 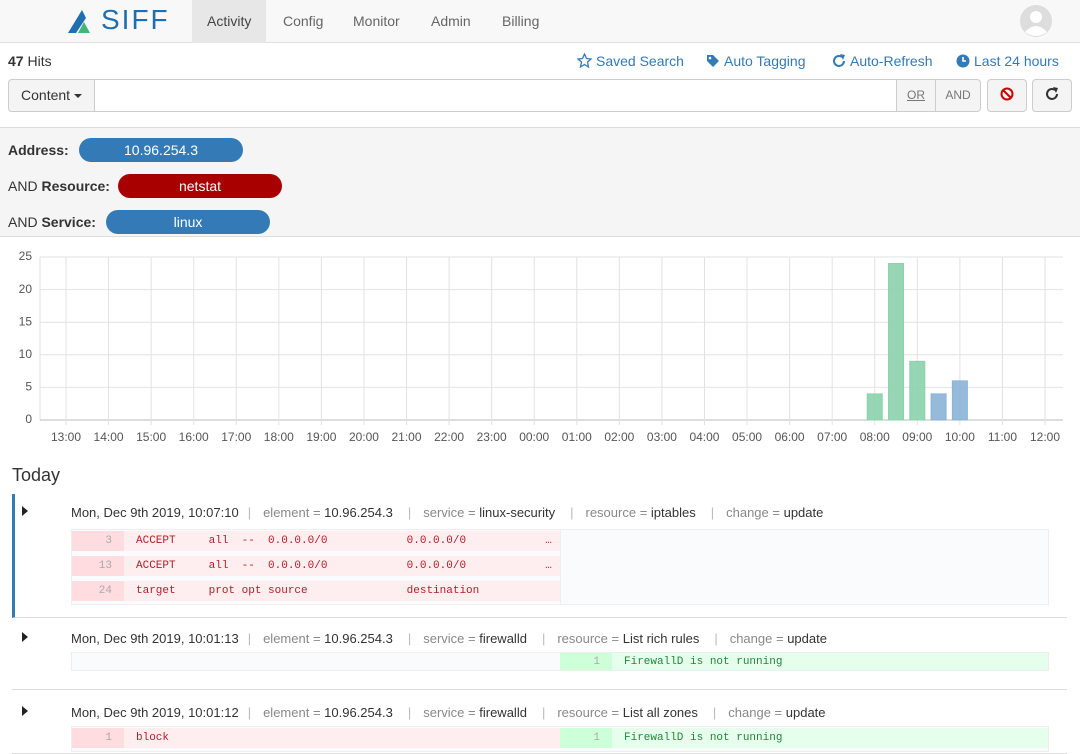 What do you see at coordinates (704, 437) in the screenshot?
I see `x-tick-label: 04:00` at bounding box center [704, 437].